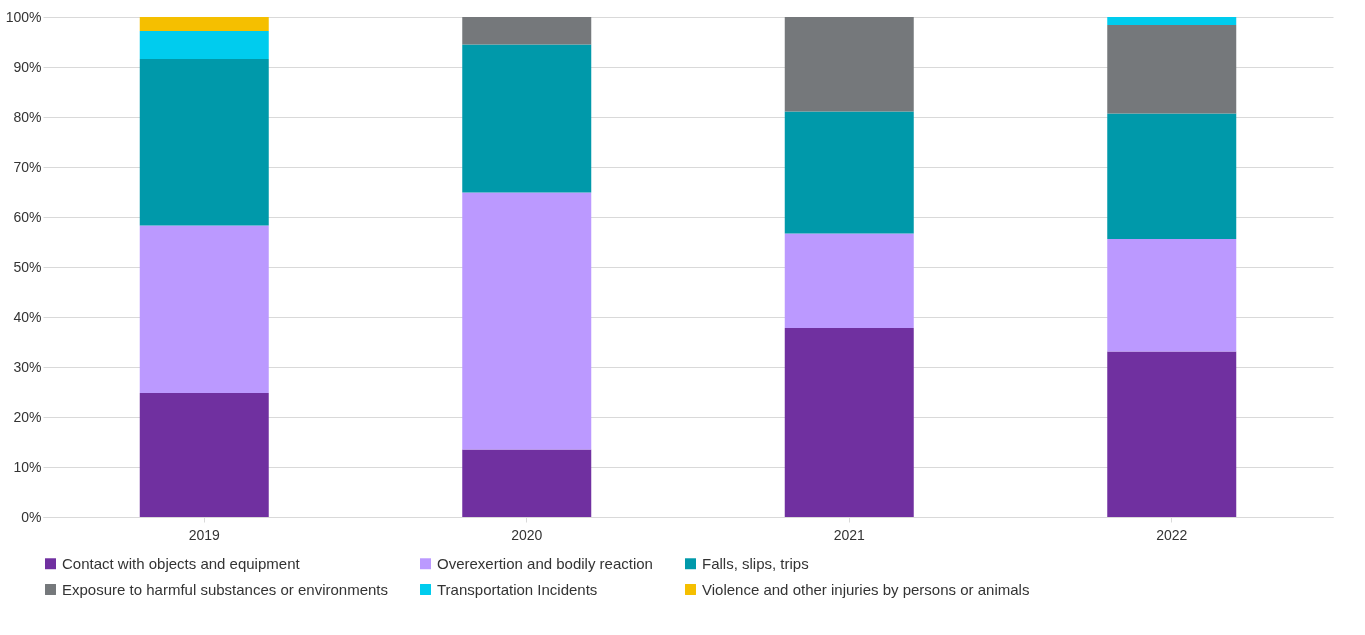 Image resolution: width=1365 pixels, height=635 pixels. Describe the element at coordinates (225, 589) in the screenshot. I see `legend-label: Exposure to harmful substances or environments` at that location.